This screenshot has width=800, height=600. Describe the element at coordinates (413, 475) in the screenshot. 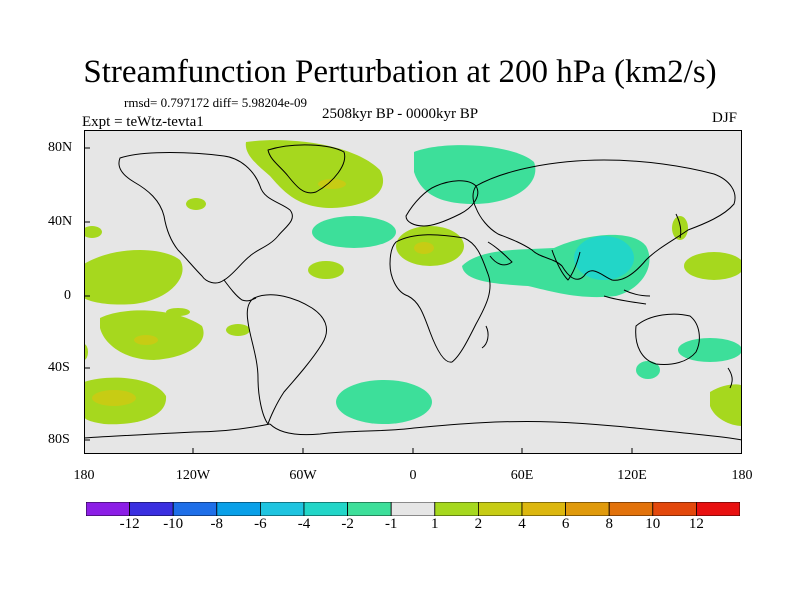

I see `x-tick-label: 0` at that location.